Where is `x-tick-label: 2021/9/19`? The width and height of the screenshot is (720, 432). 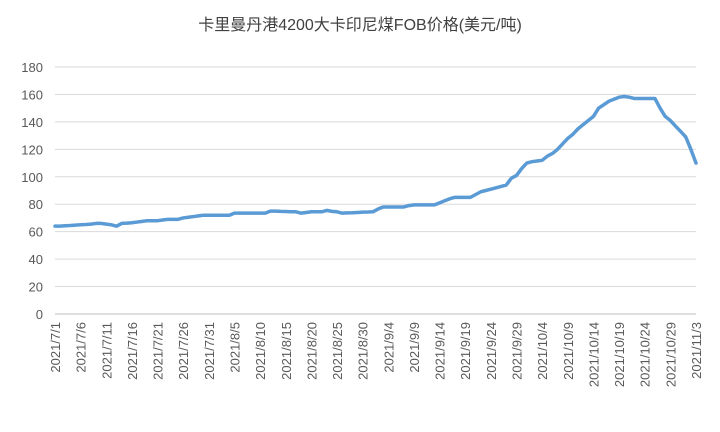 x-tick-label: 2021/9/19 is located at coordinates (465, 351).